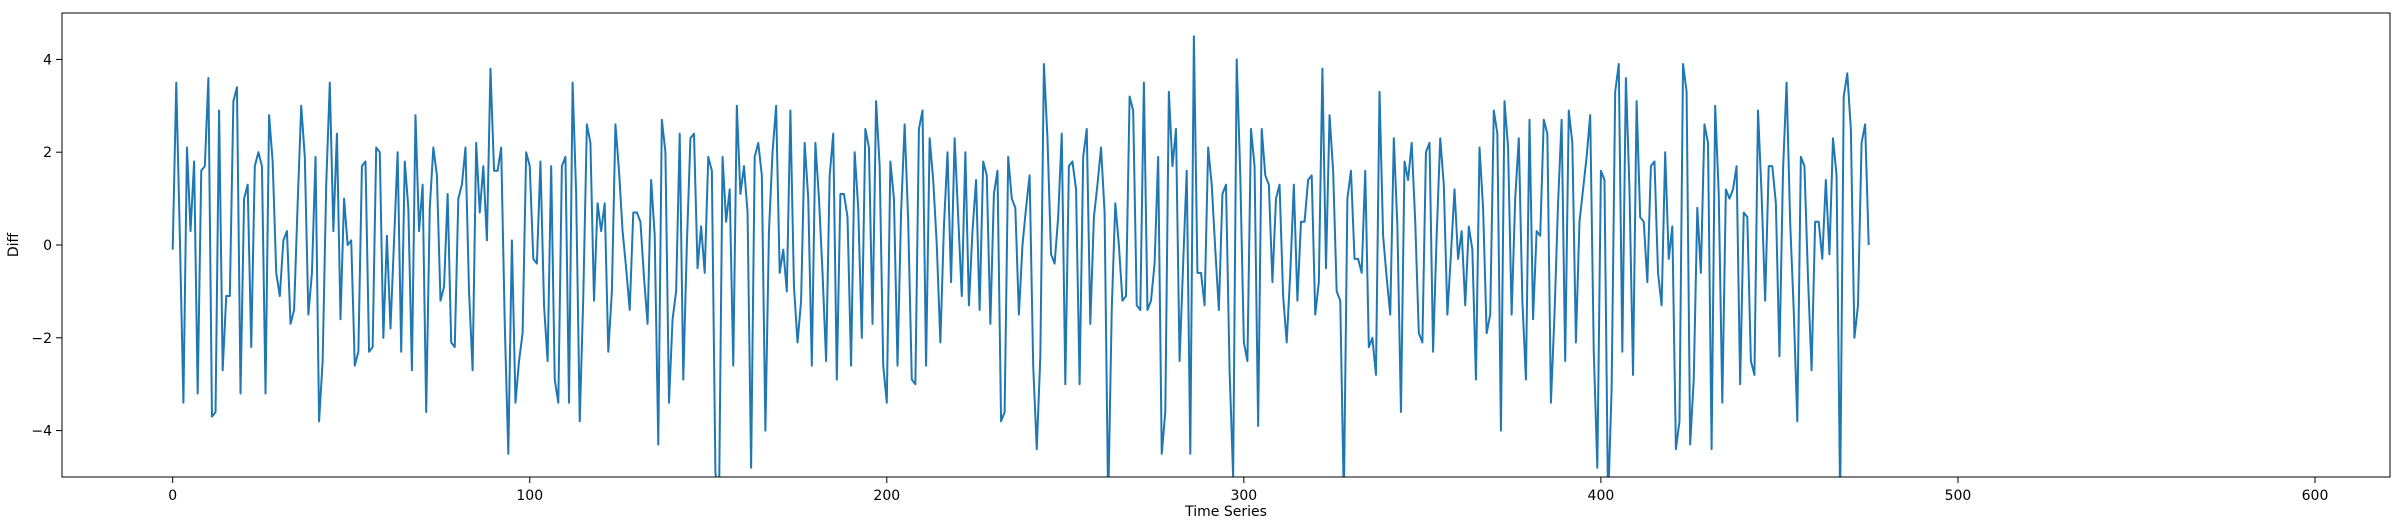  I want to click on x-axis-label: Time Series, so click(1225, 512).